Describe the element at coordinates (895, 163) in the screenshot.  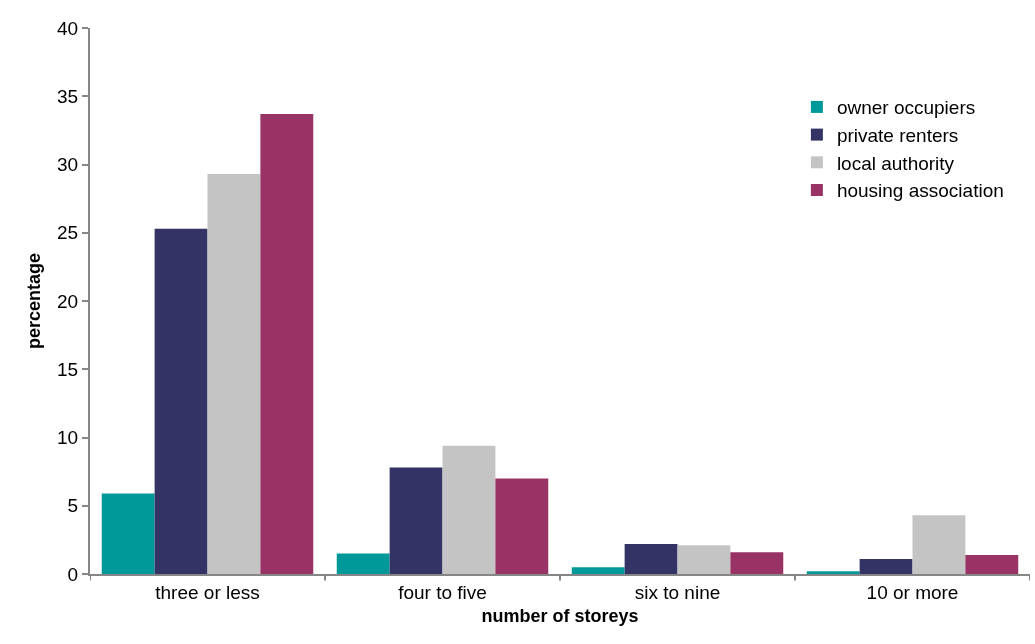
I see `legend-label: local authority` at that location.